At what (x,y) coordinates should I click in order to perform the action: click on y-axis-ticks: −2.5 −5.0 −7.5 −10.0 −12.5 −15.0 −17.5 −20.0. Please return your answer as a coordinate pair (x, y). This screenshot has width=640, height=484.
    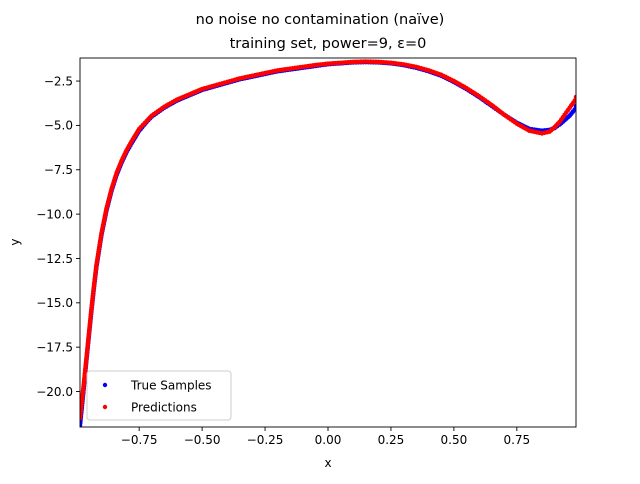
    Looking at the image, I should click on (58, 236).